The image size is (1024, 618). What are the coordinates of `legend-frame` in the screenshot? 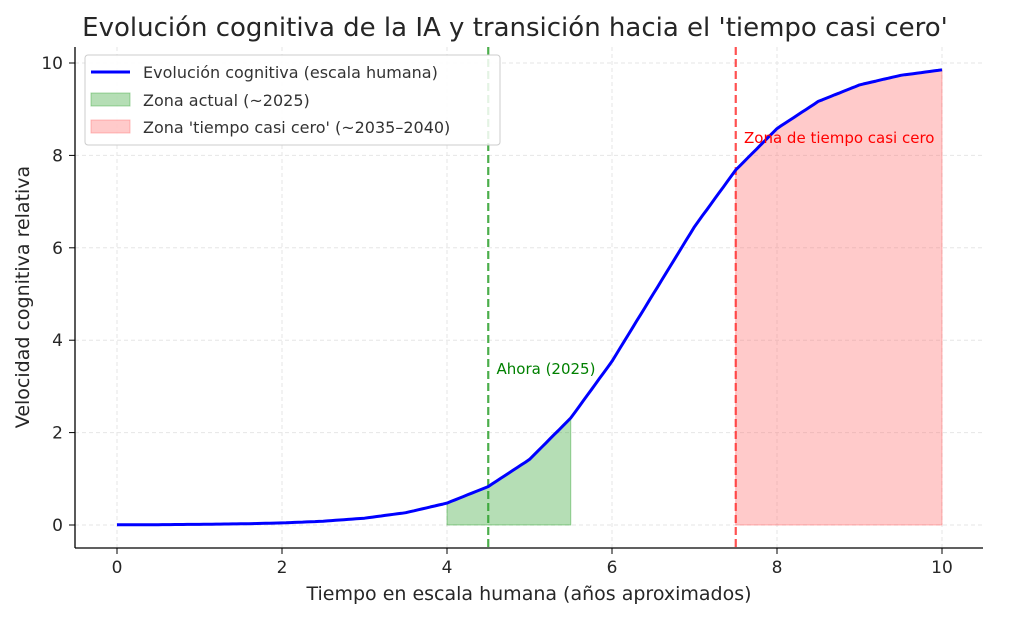 It's located at (292, 100).